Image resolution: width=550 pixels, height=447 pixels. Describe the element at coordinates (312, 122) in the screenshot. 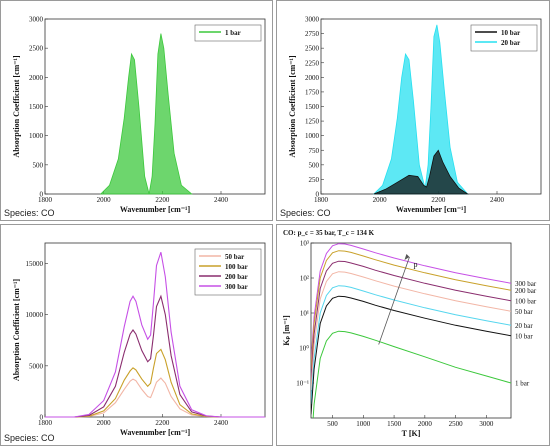

I see `y-tick-label: 1250` at that location.